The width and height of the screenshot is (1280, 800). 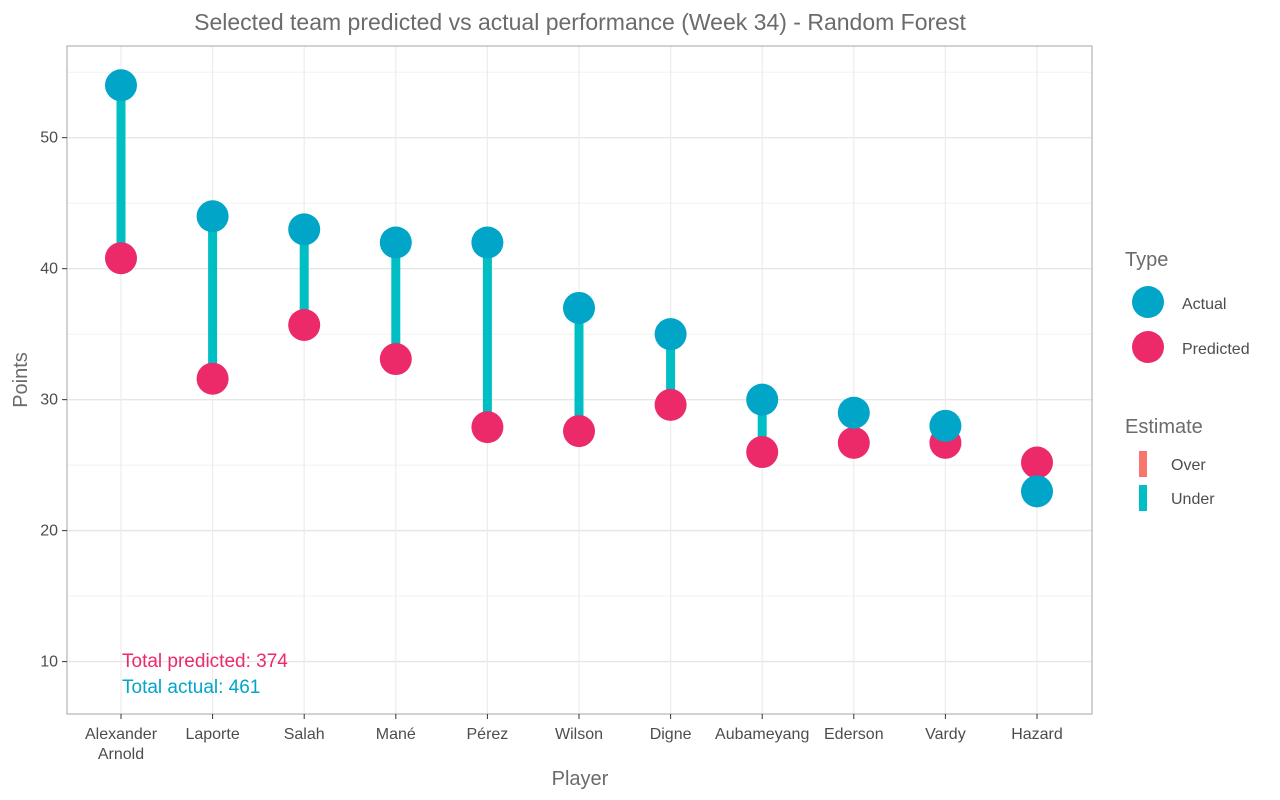 What do you see at coordinates (21, 380) in the screenshot?
I see `y-axis-title: Points` at bounding box center [21, 380].